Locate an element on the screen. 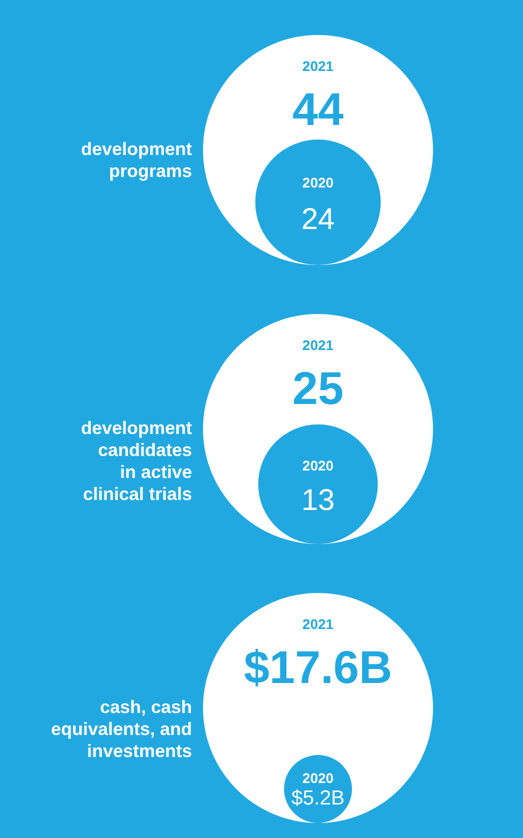  text: development programs is located at coordinates (136, 160).